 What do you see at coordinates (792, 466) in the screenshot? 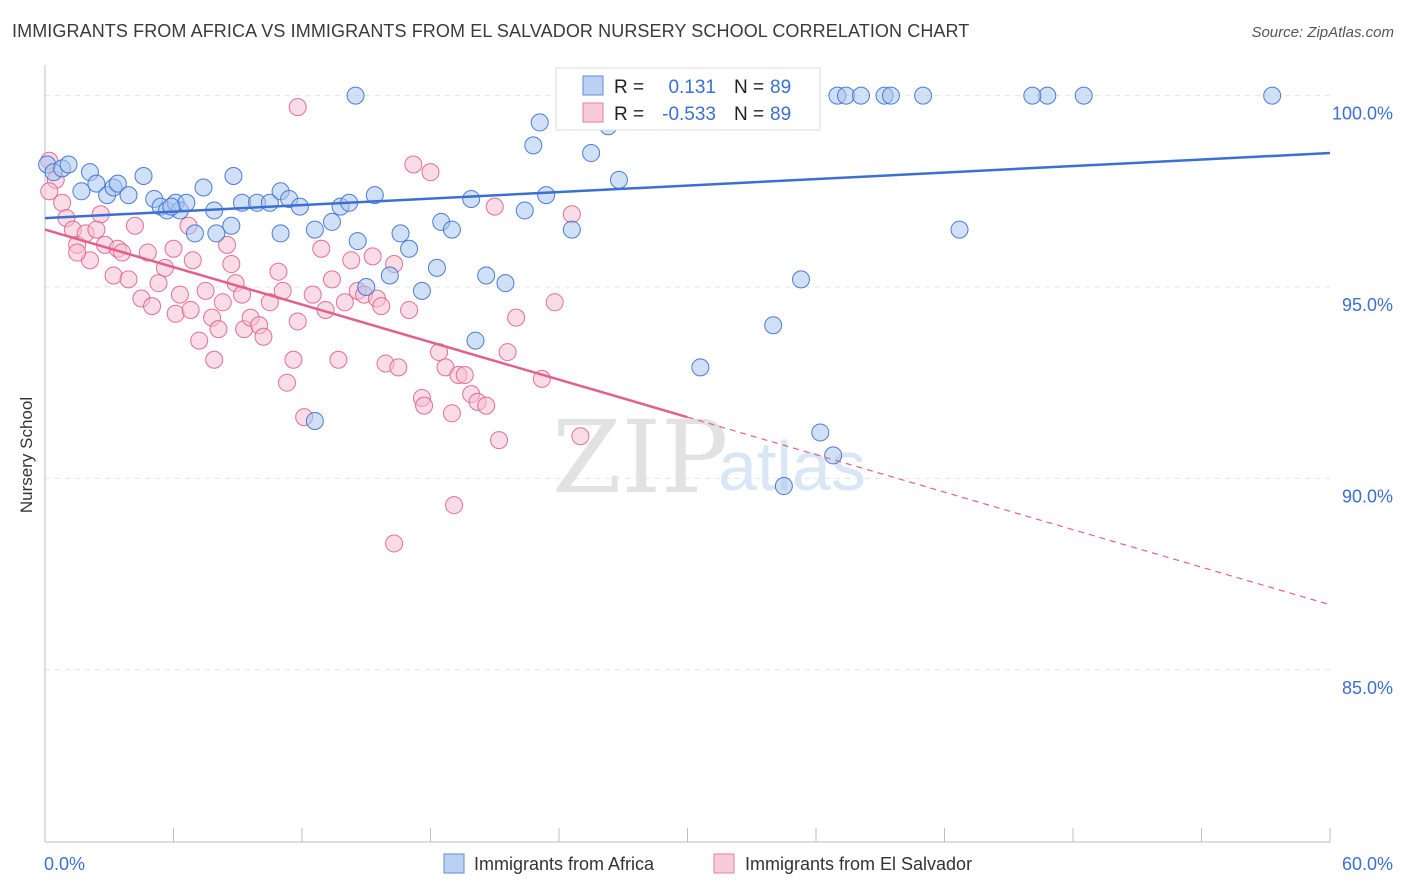
I see `watermark-atlas: atlas` at bounding box center [792, 466].